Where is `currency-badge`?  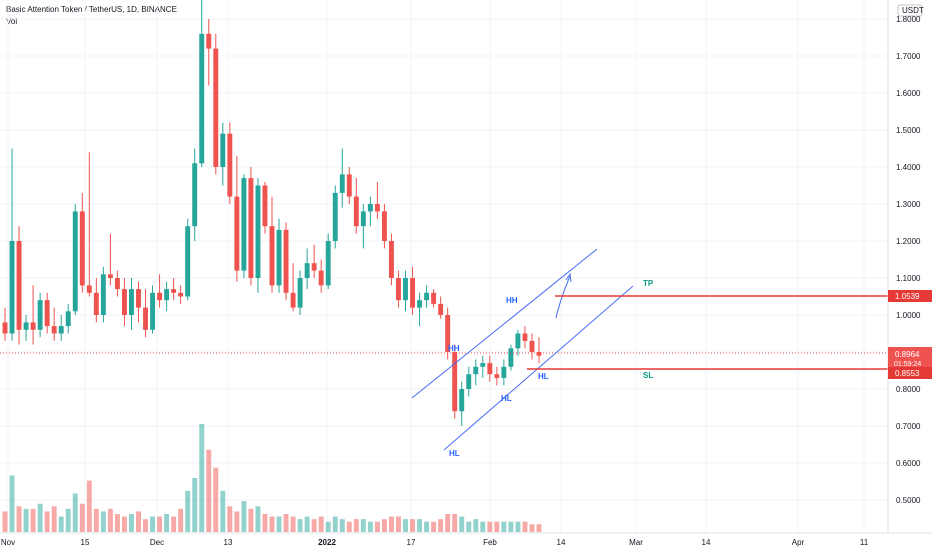 currency-badge is located at coordinates (910, 10).